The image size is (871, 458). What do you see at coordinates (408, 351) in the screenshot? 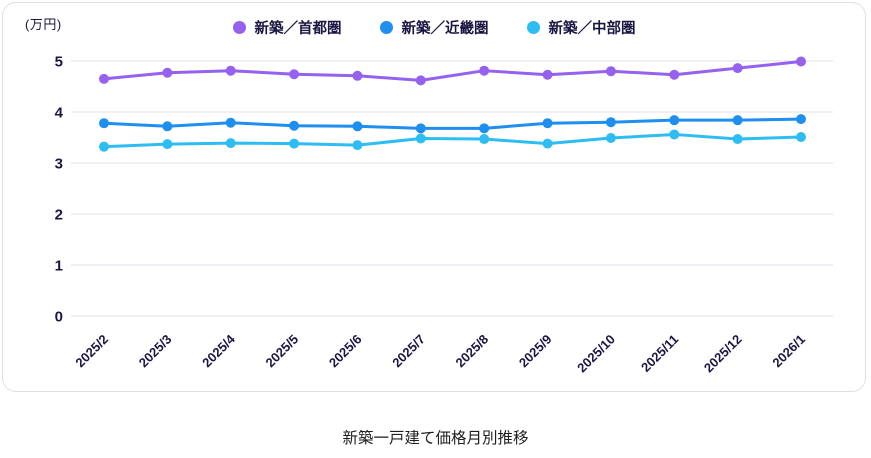
I see `x-tick-label: 2025/7` at bounding box center [408, 351].